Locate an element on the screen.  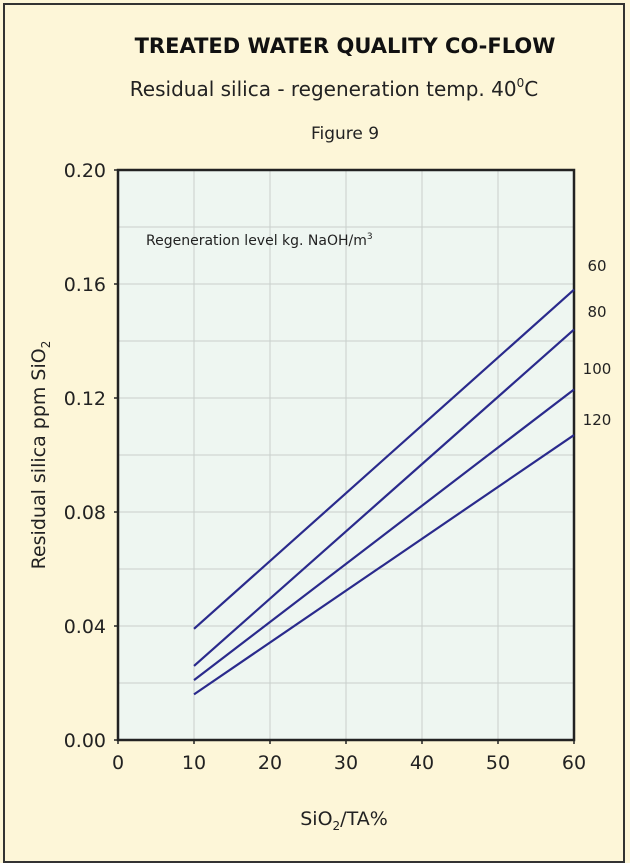
series-label-100: 100 is located at coordinates (597, 369).